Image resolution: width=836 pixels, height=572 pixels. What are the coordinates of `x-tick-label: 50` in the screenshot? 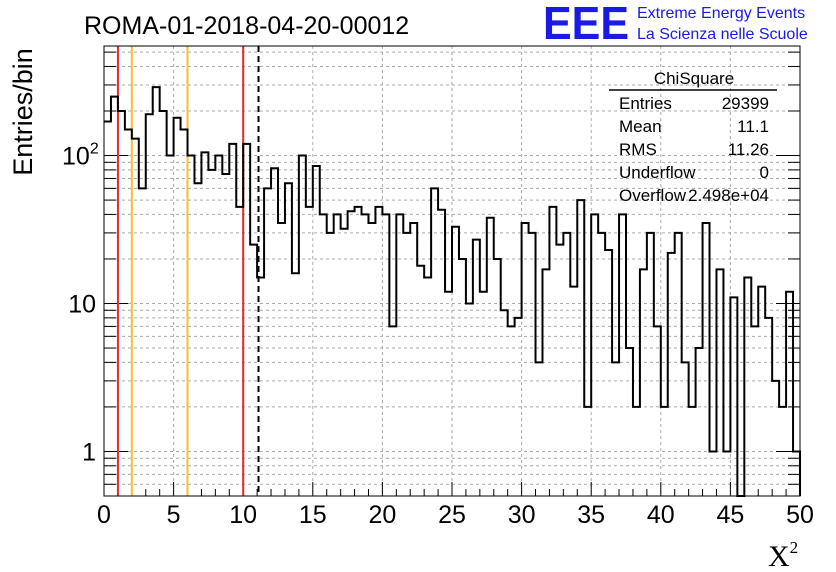 It's located at (800, 515).